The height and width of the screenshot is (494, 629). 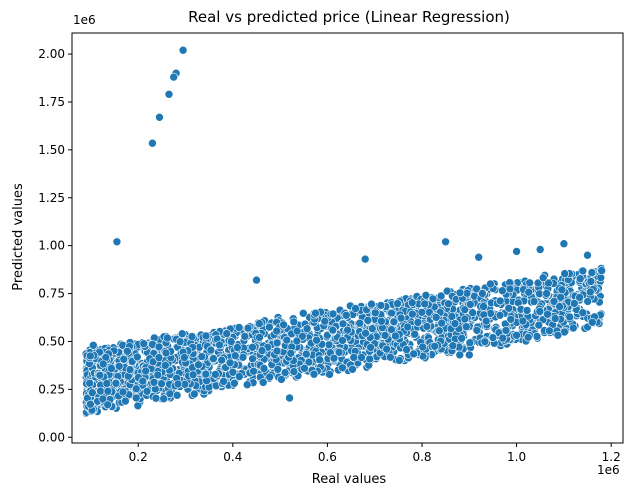 What do you see at coordinates (608, 470) in the screenshot?
I see `x-offset-label: 1e6` at bounding box center [608, 470].